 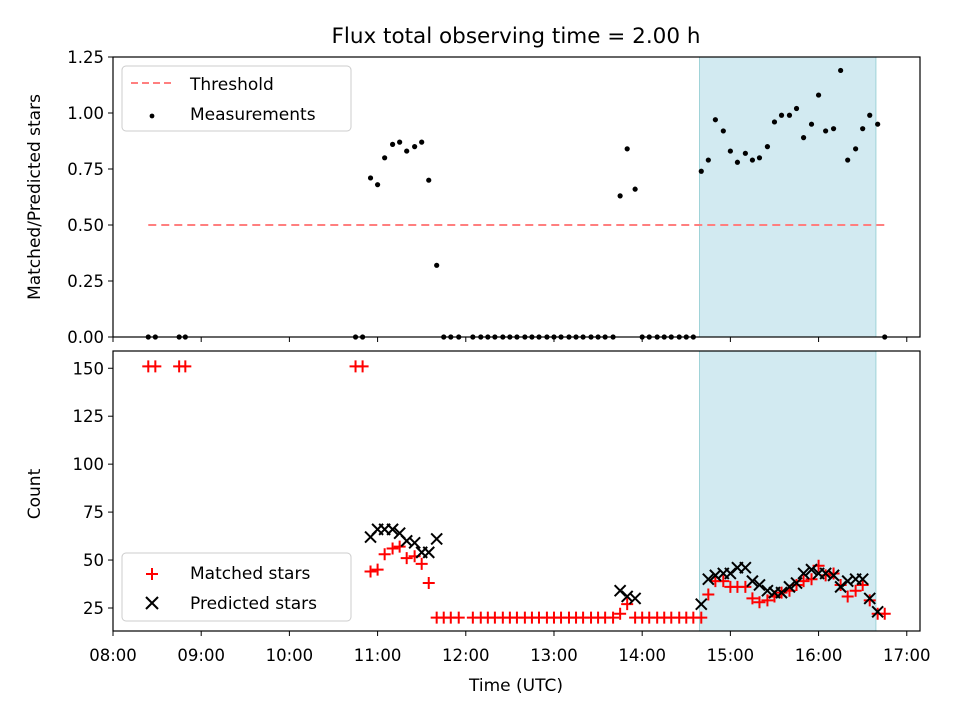 I want to click on counts-y-tick-label: 75, so click(x=93, y=512).